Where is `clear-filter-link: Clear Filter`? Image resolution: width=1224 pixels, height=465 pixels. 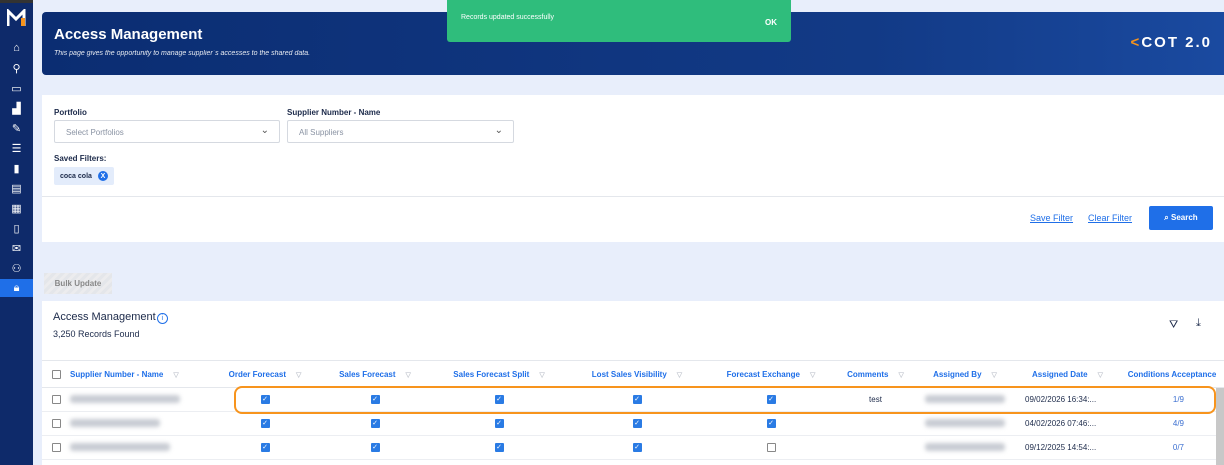 clear-filter-link: Clear Filter is located at coordinates (1110, 218).